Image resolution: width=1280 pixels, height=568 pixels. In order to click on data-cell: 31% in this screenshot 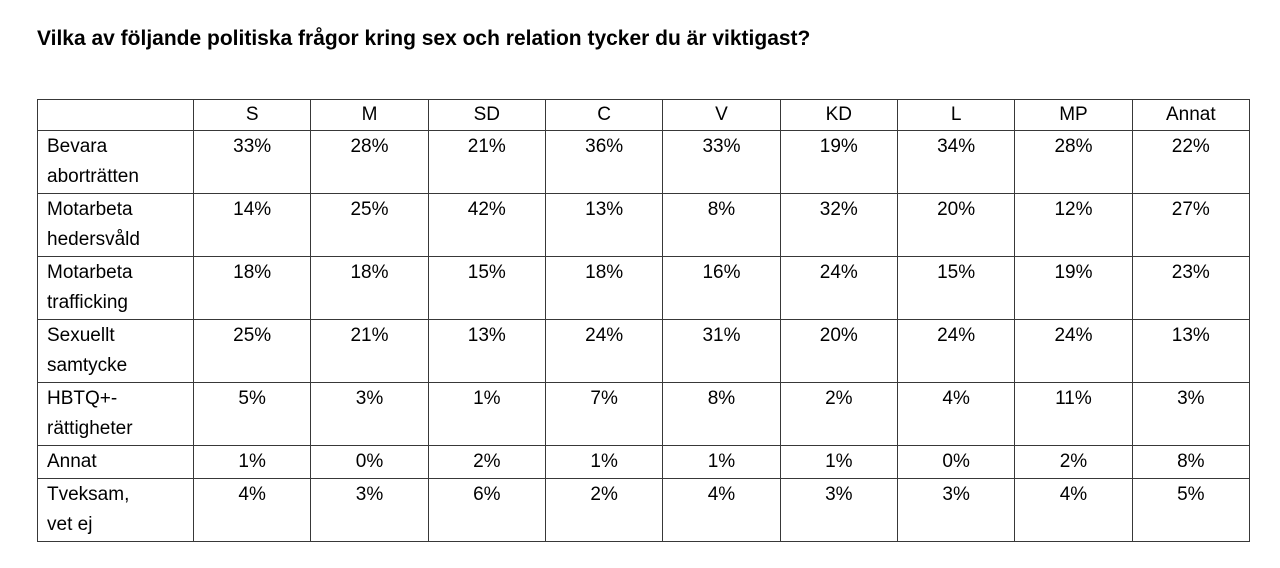, I will do `click(721, 351)`.